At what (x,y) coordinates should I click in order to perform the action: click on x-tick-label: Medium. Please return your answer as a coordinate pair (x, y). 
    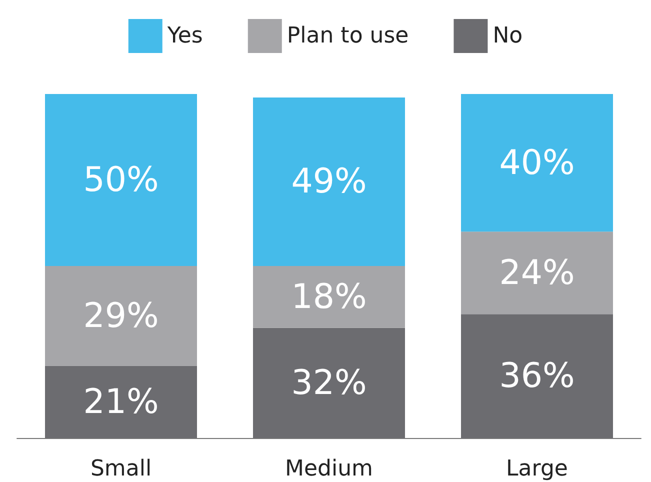
    Looking at the image, I should click on (329, 469).